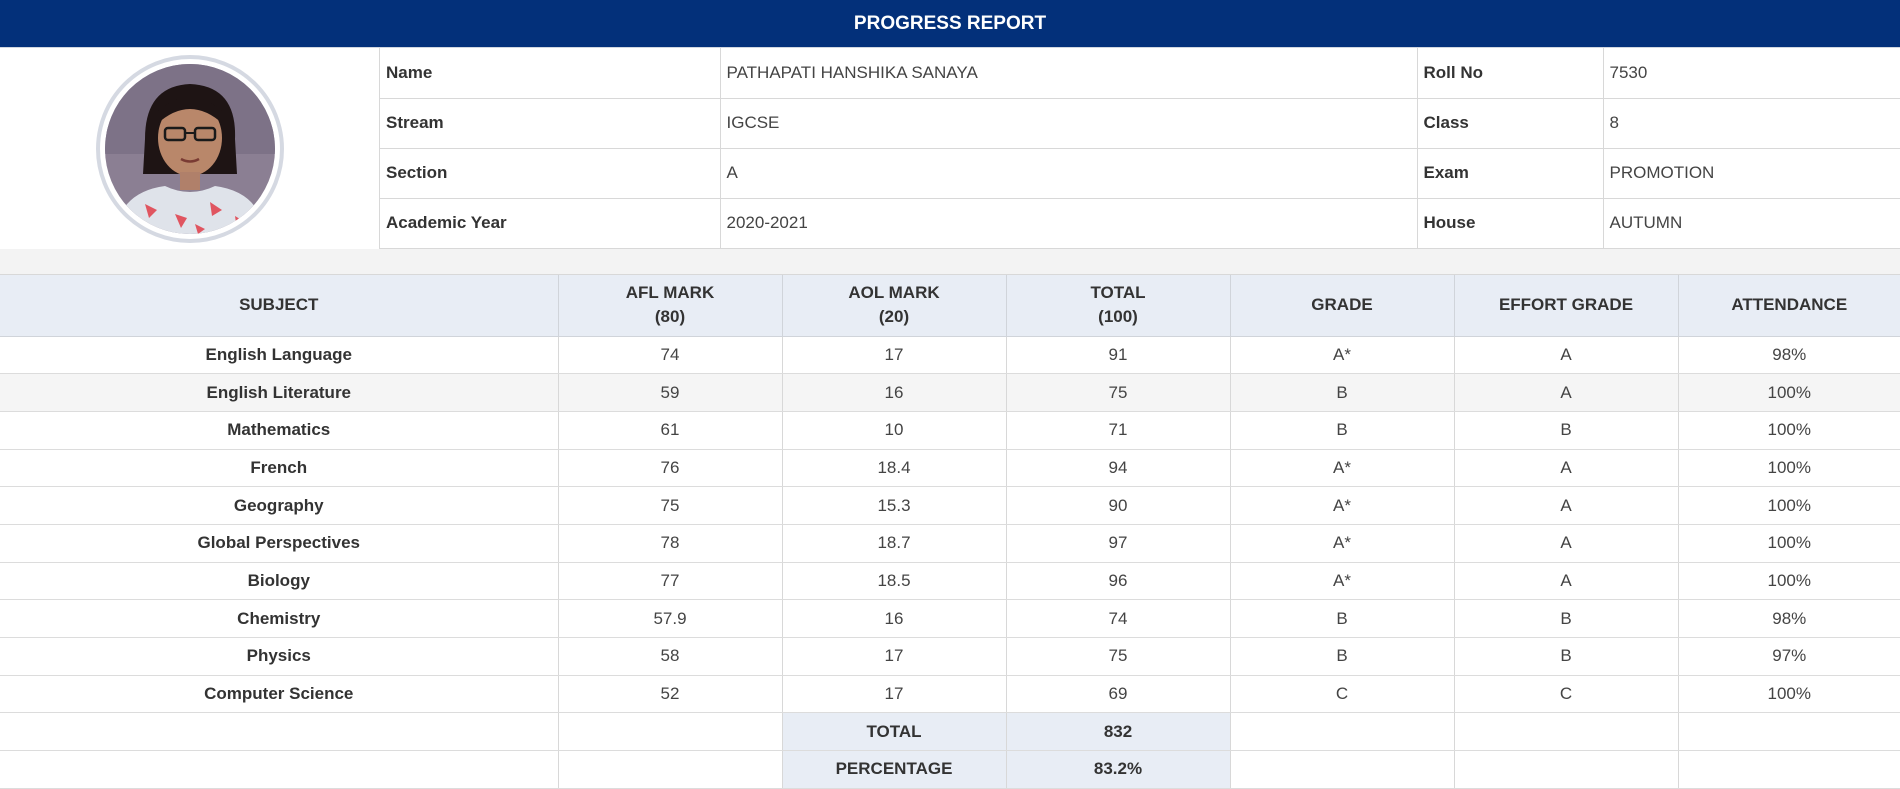 The image size is (1900, 789). Describe the element at coordinates (1789, 657) in the screenshot. I see `cell-attendance: 97%` at that location.